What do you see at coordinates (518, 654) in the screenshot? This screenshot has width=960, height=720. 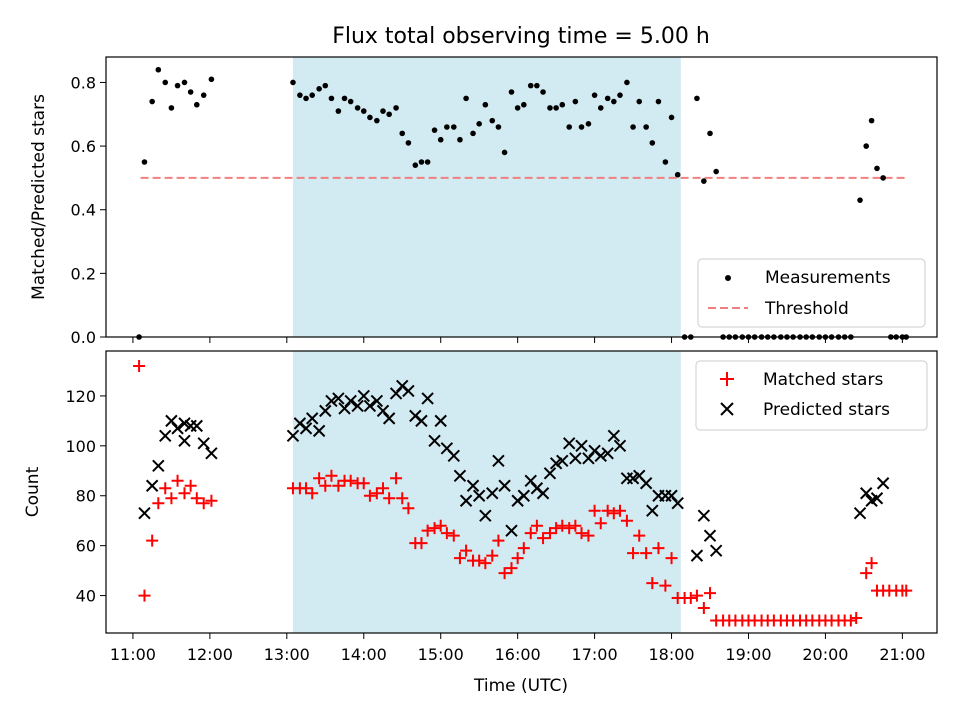 I see `x-tick-label: 16:00` at bounding box center [518, 654].